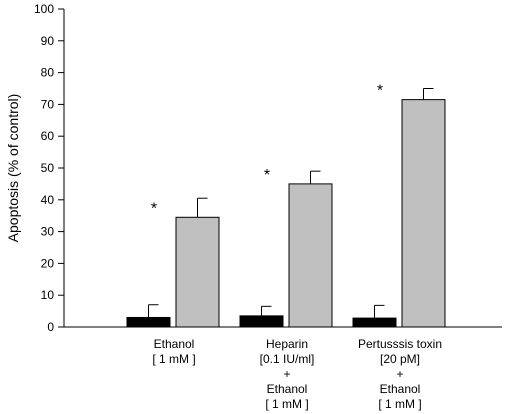 The image size is (522, 414). Describe the element at coordinates (197, 272) in the screenshot. I see `bar-series2-cat1` at that location.